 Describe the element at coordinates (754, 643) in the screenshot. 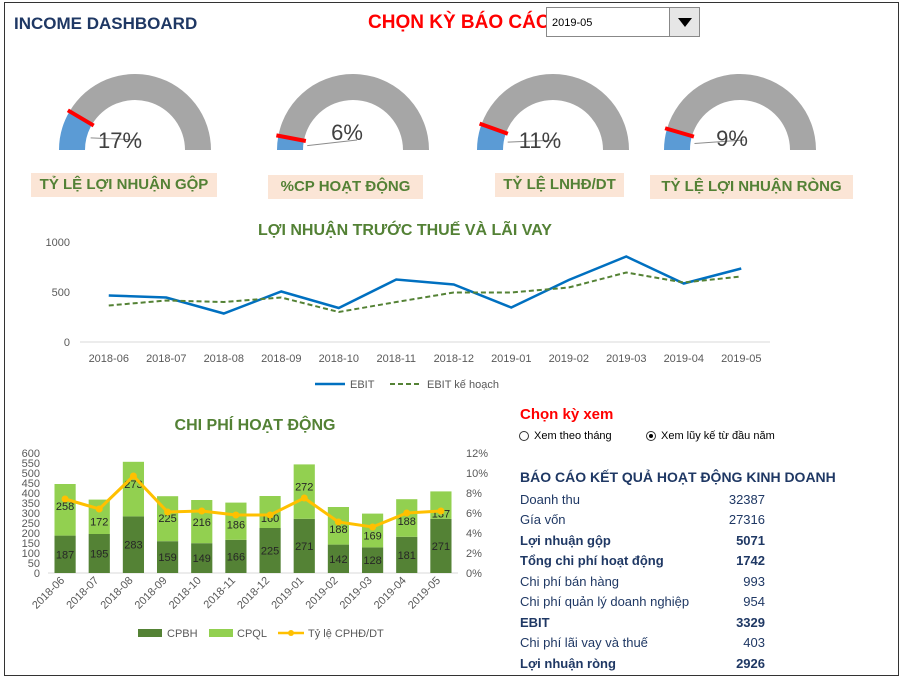

I see `report-row-value: 403` at that location.